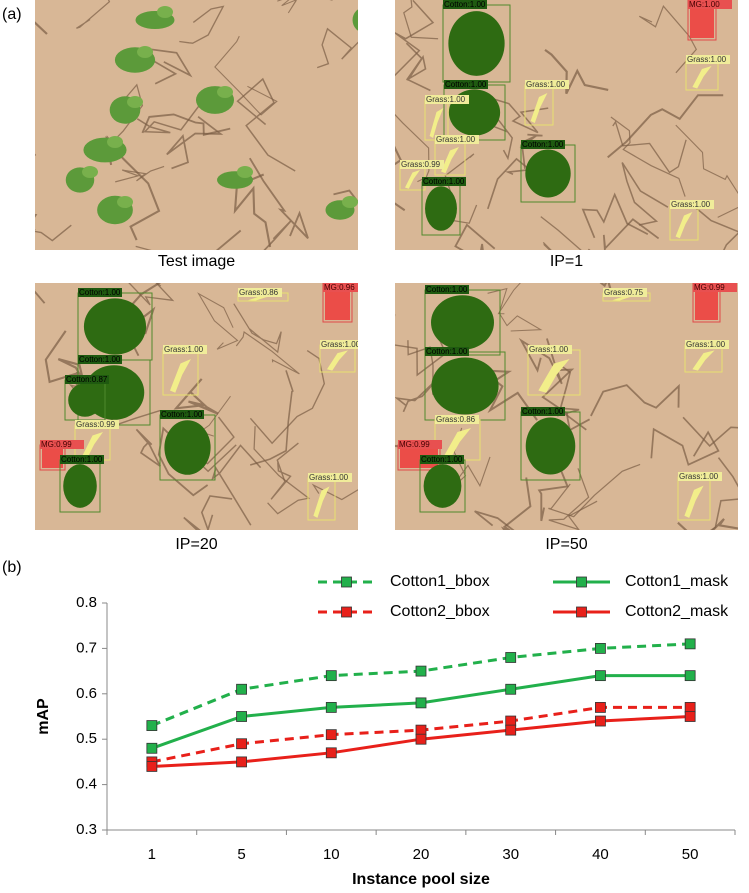  Describe the element at coordinates (581, 582) in the screenshot. I see `legend-marker` at that location.